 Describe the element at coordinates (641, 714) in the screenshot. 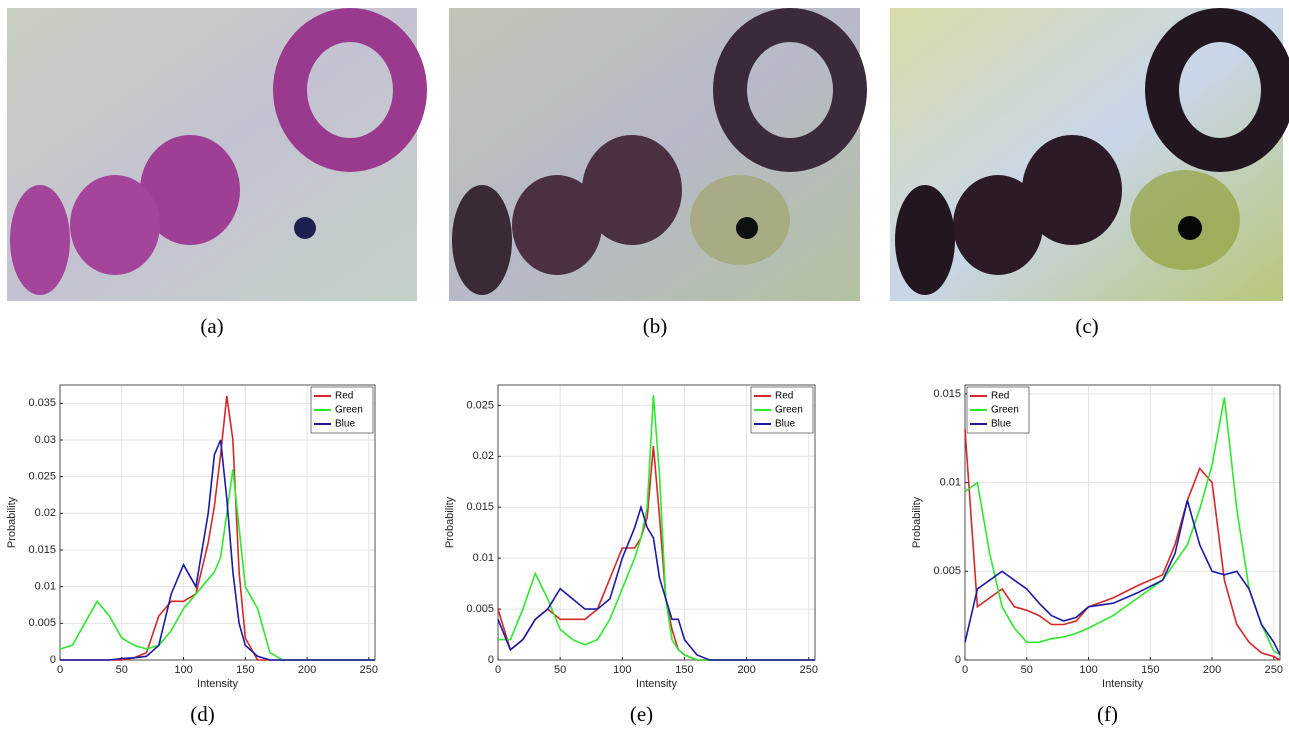

I see `caption: (e)` at that location.